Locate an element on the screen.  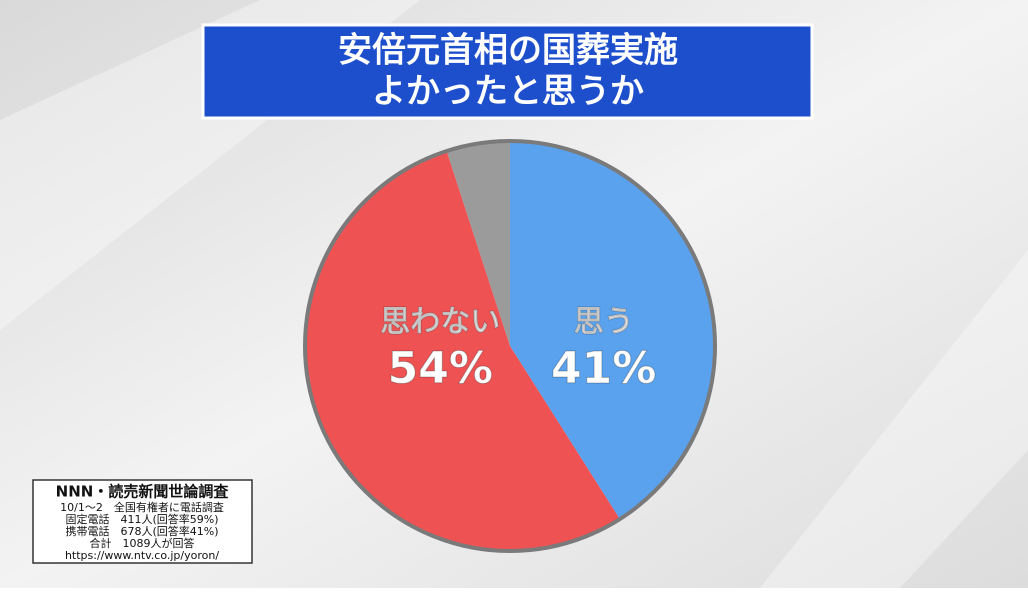
source-box is located at coordinates (142, 521).